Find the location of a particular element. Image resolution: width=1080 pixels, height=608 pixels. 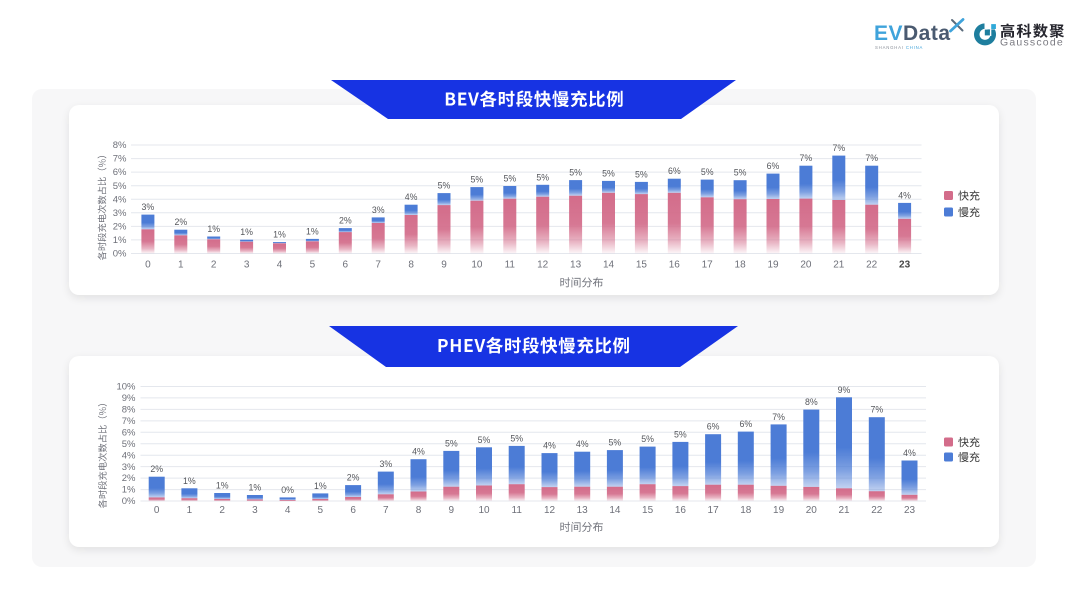

svg-text: 3 is located at coordinates (255, 510).